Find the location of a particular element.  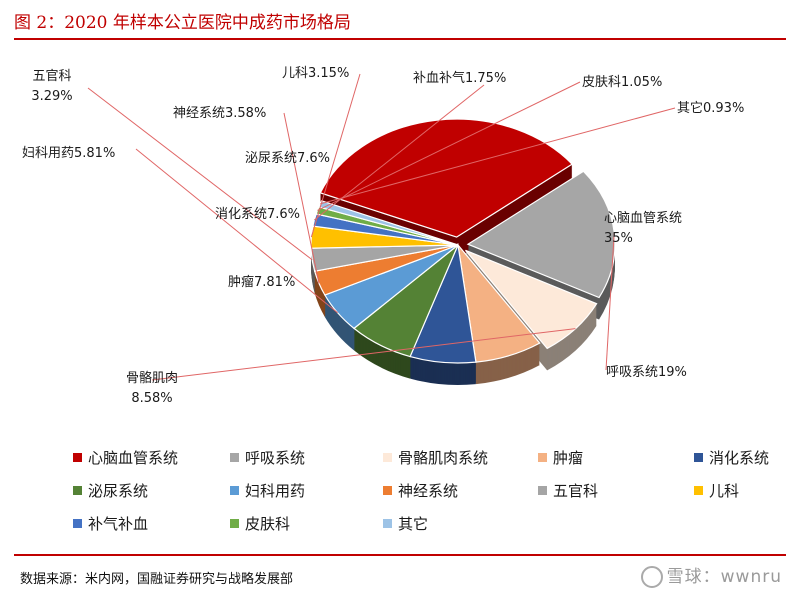

legend-label-7: 妇科用药 is located at coordinates (275, 491).